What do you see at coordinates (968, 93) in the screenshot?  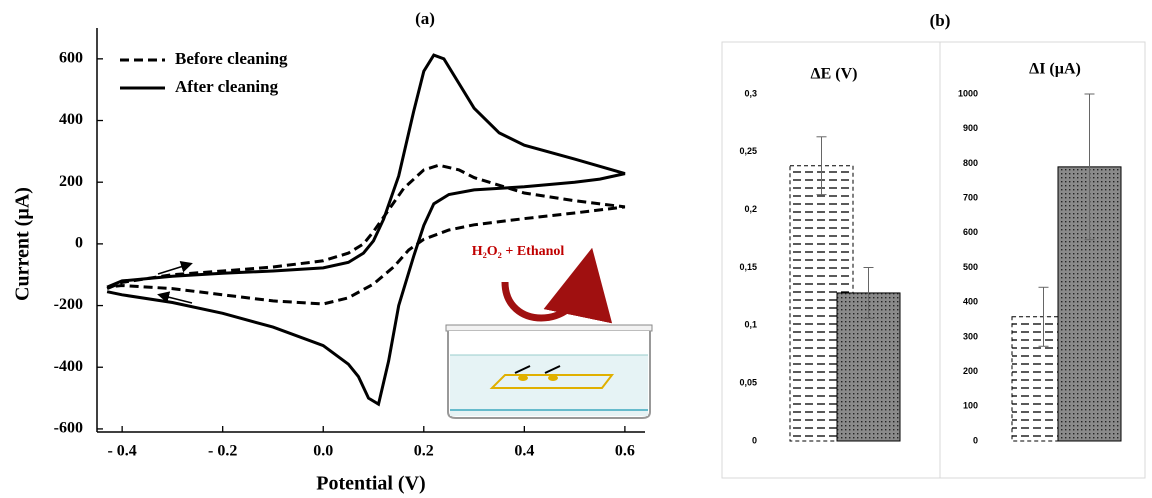 I see `y-tick-label: 1000` at bounding box center [968, 93].